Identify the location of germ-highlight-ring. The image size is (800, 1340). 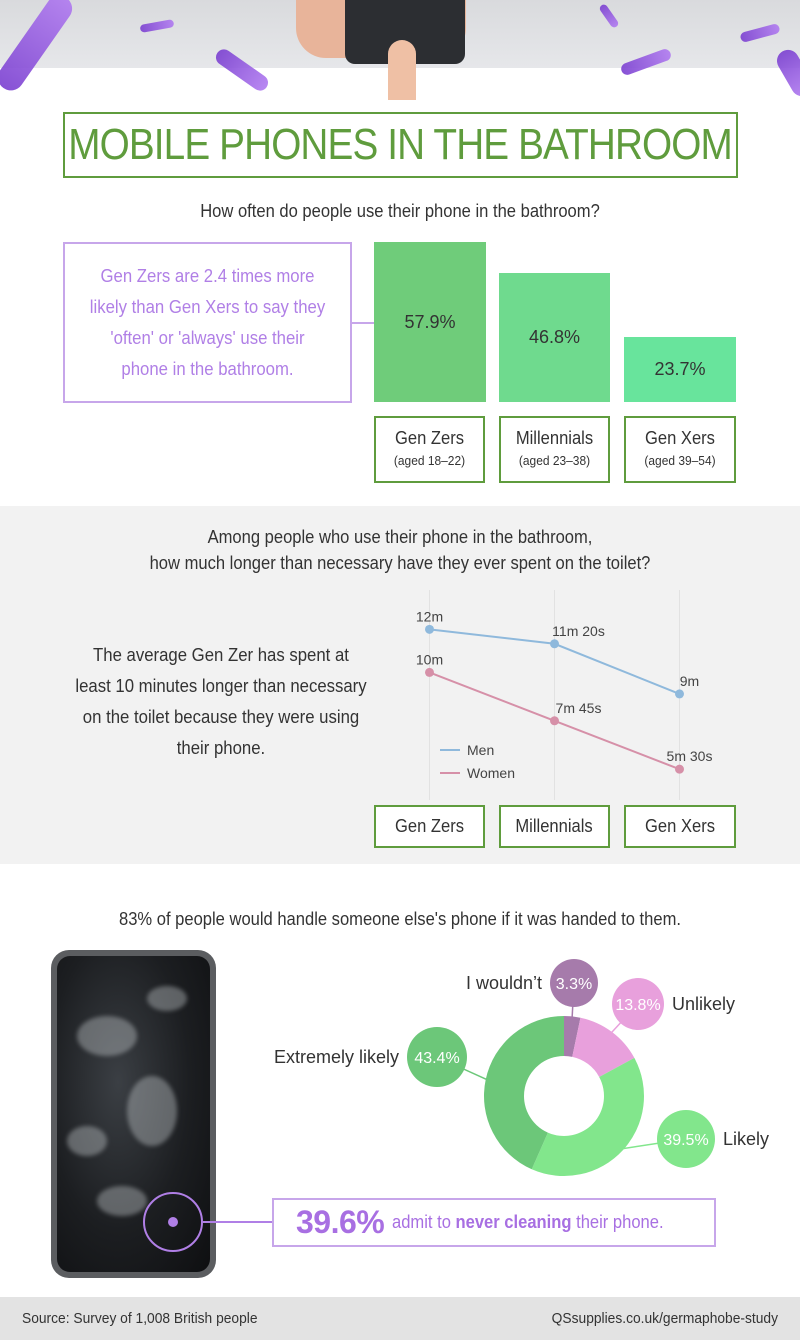
(173, 1222).